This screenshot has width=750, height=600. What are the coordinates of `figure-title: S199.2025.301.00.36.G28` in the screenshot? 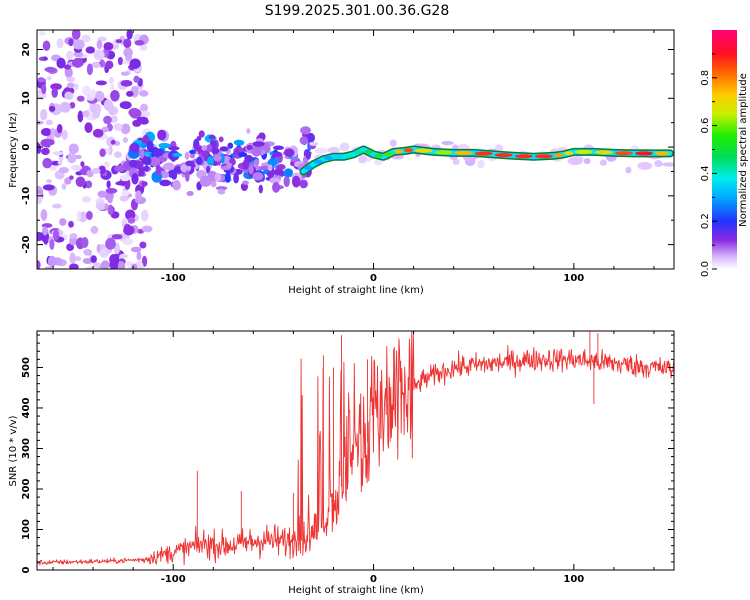 It's located at (357, 11).